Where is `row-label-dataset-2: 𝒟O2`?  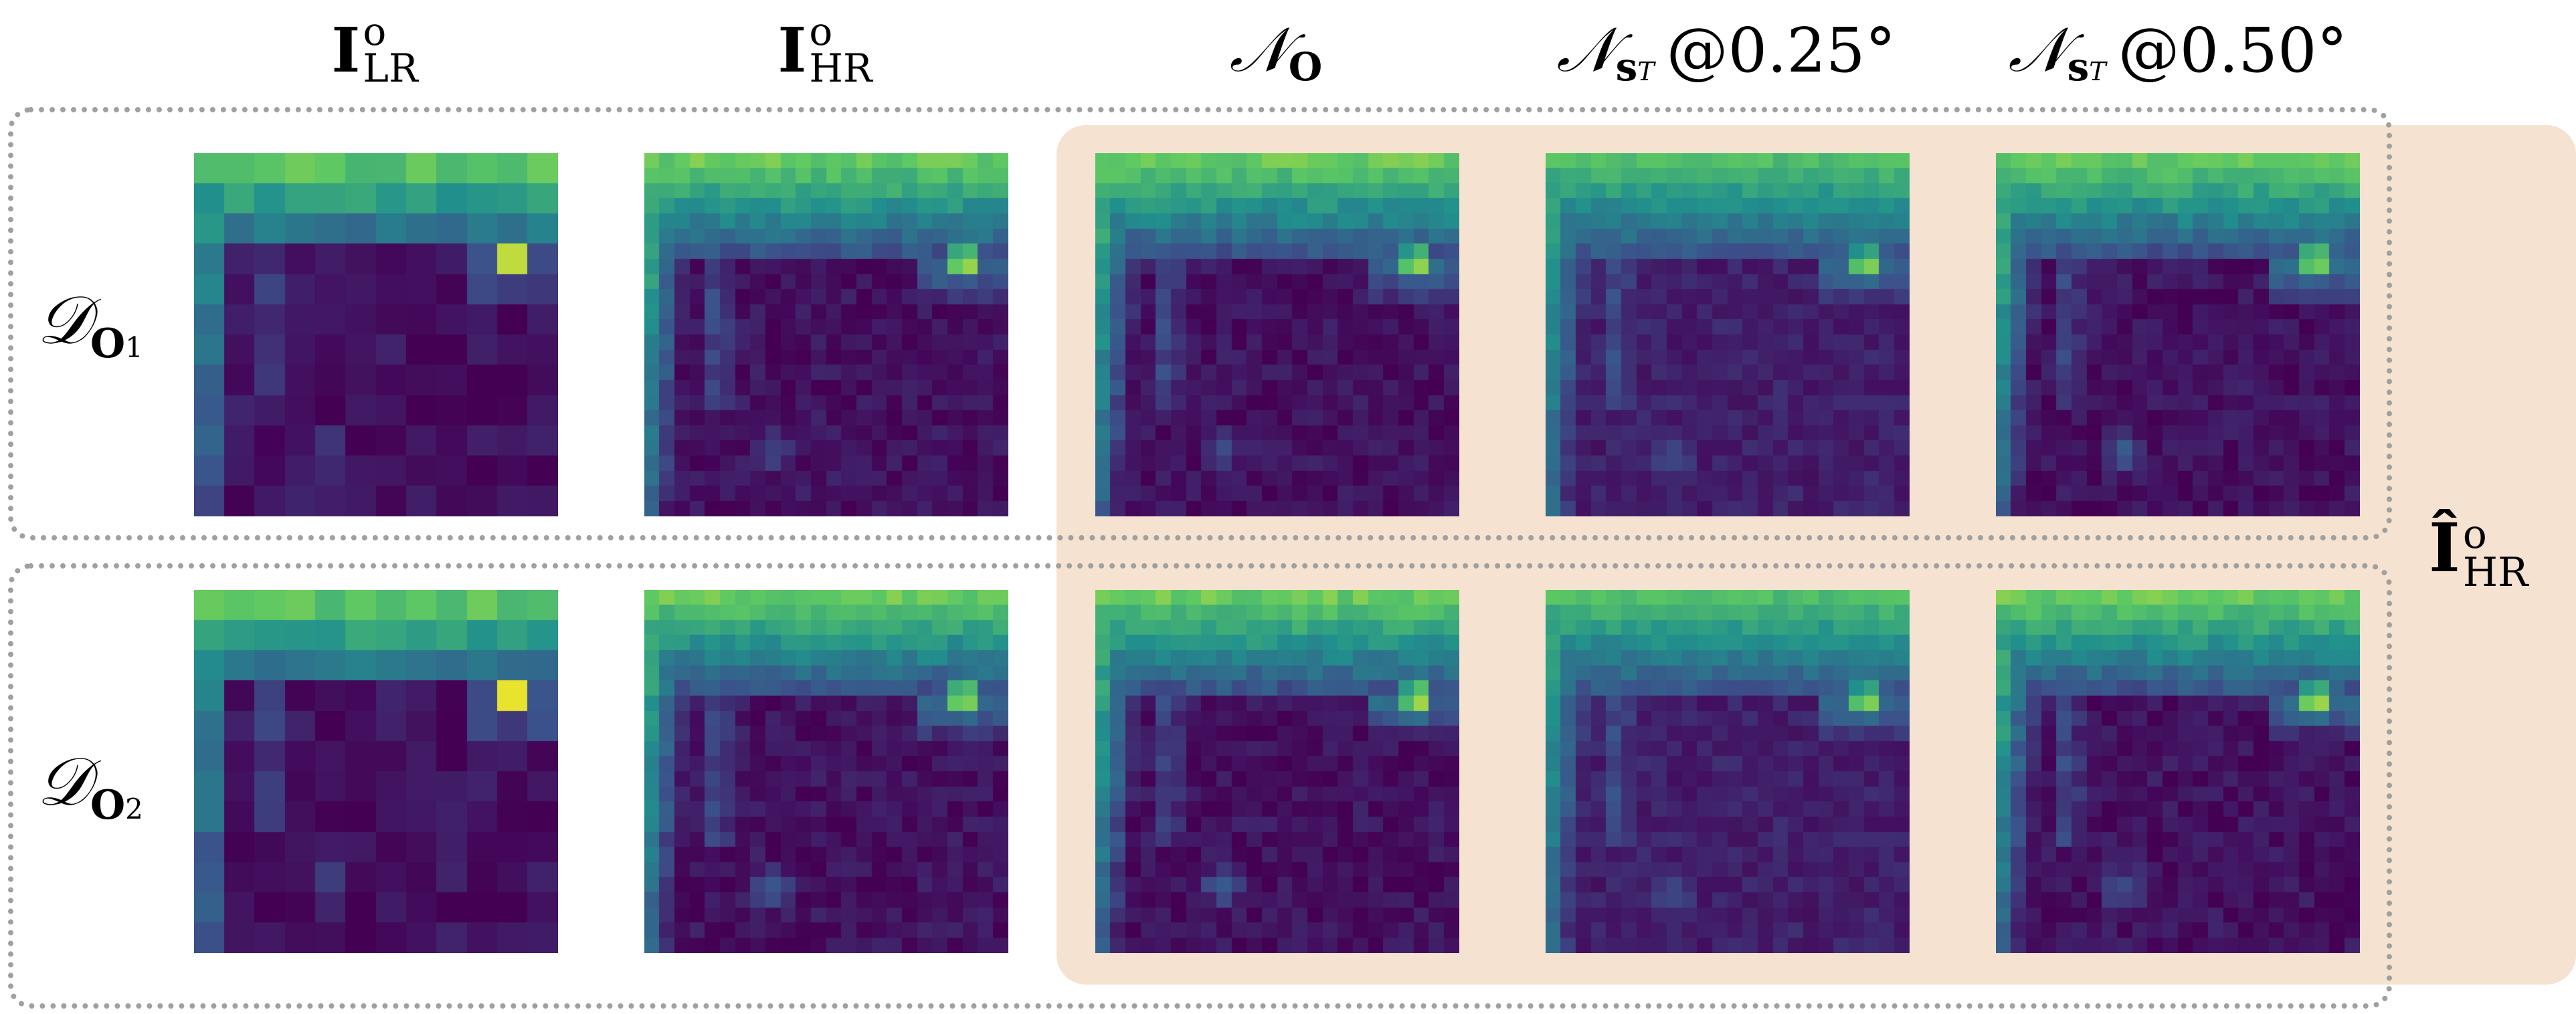
row-label-dataset-2: 𝒟O2 is located at coordinates (90, 785).